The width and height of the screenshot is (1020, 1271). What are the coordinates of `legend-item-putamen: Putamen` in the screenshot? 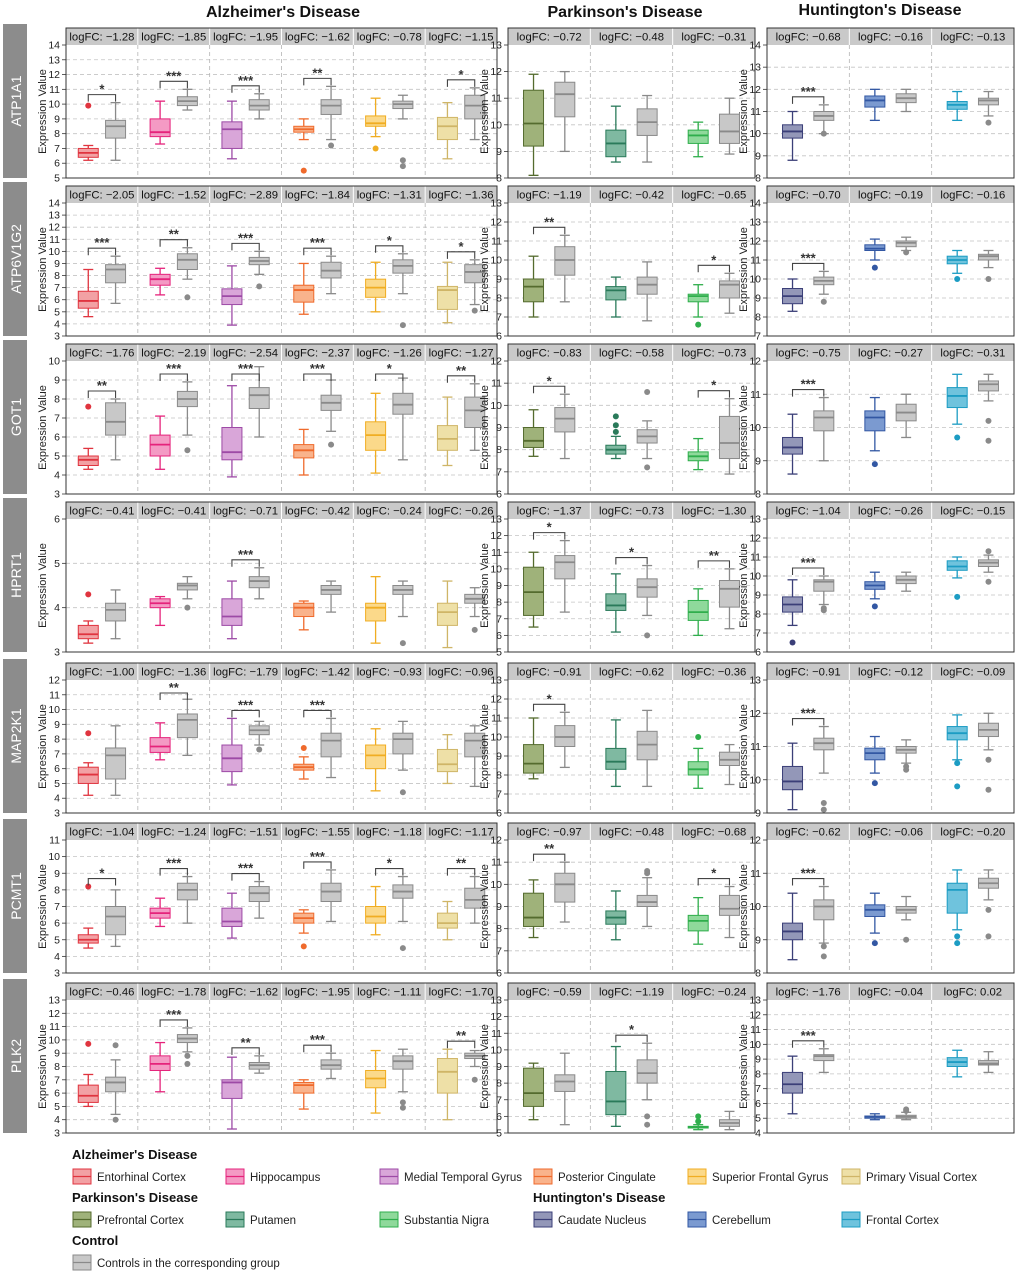 It's located at (260, 1219).